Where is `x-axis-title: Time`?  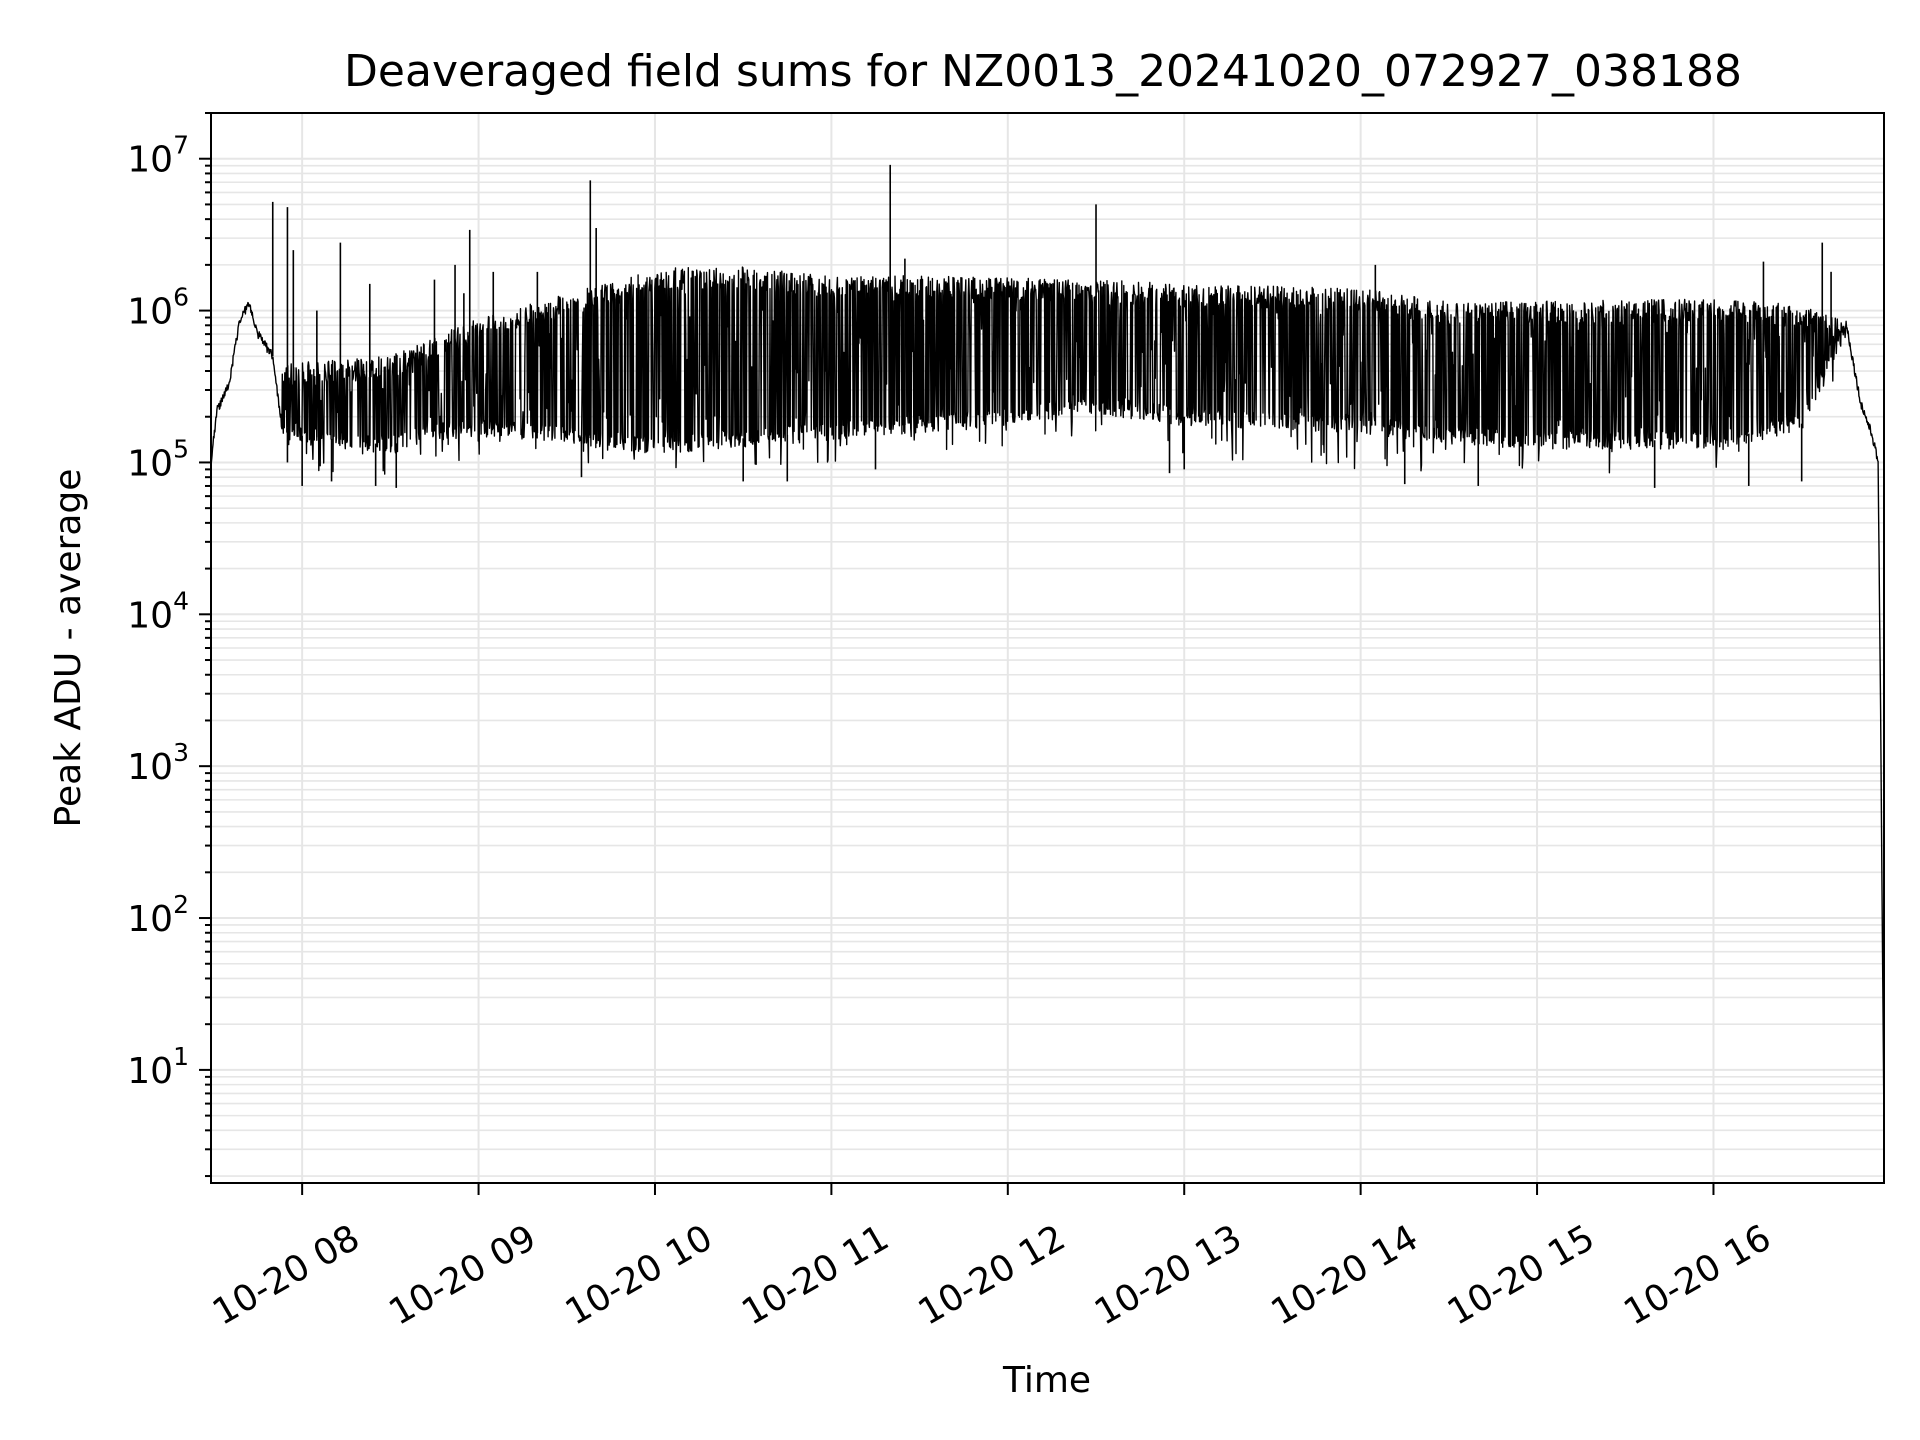 x-axis-title: Time is located at coordinates (1046, 1380).